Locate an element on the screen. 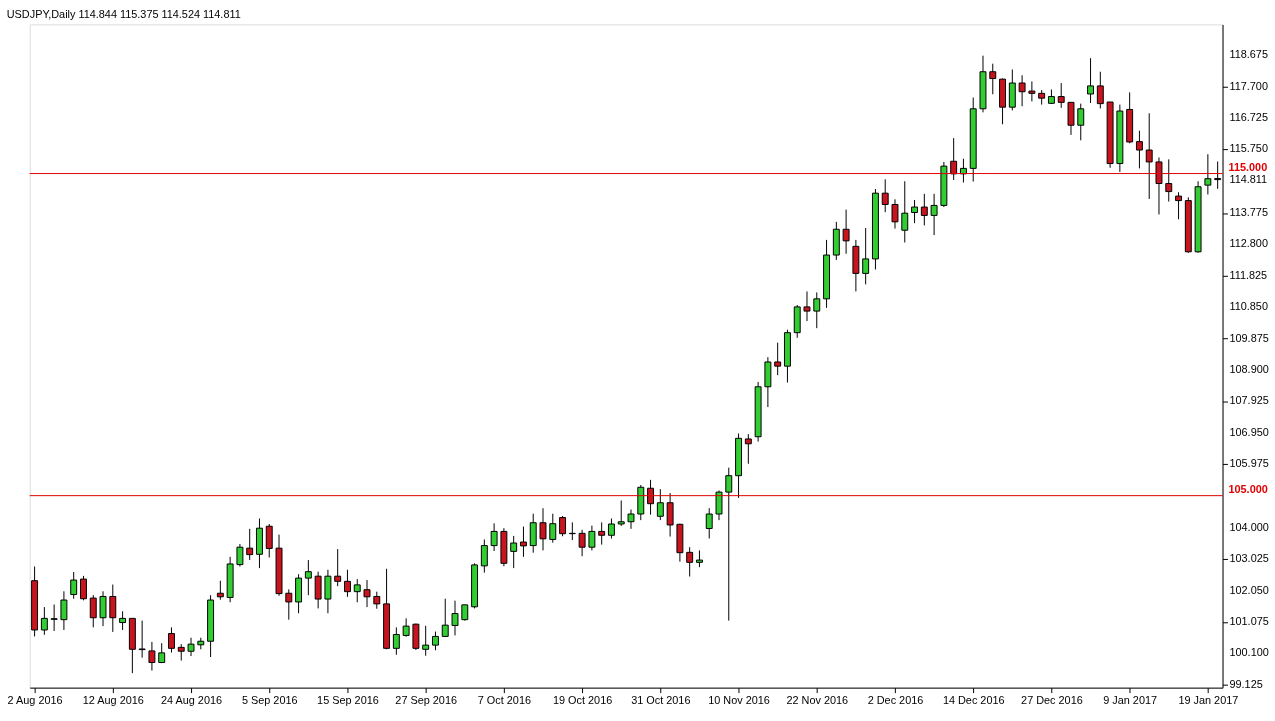  x-tick-label: 7 Oct 2016 is located at coordinates (504, 699).